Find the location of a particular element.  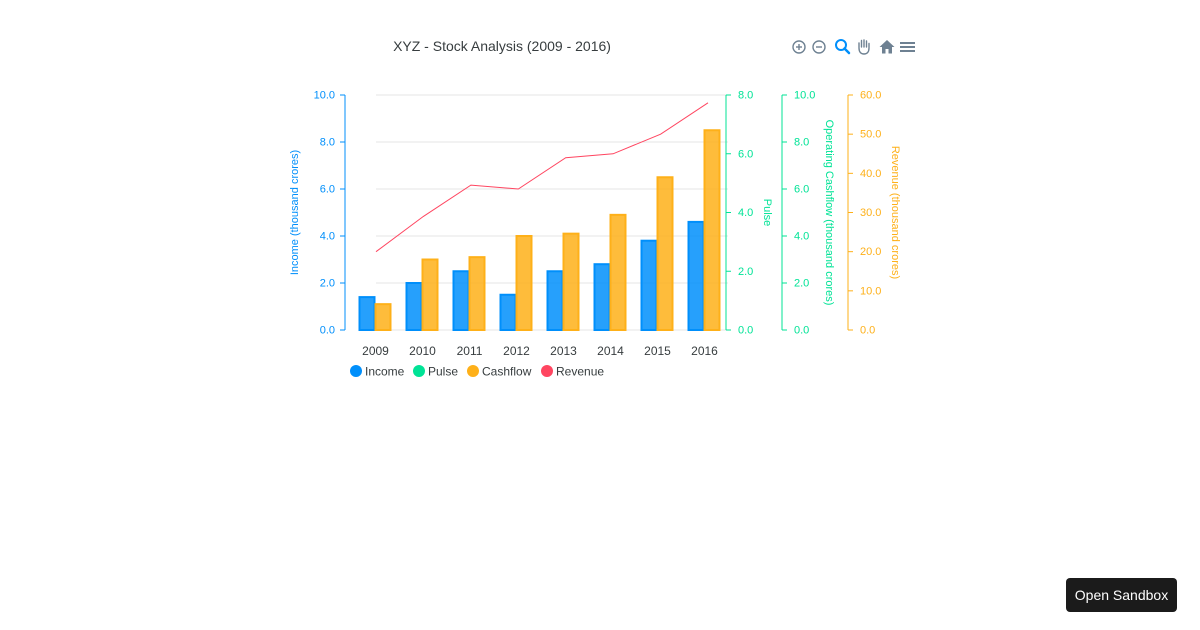

chart-title: XYZ - Stock Analysis (2009 - 2016) is located at coordinates (502, 46).